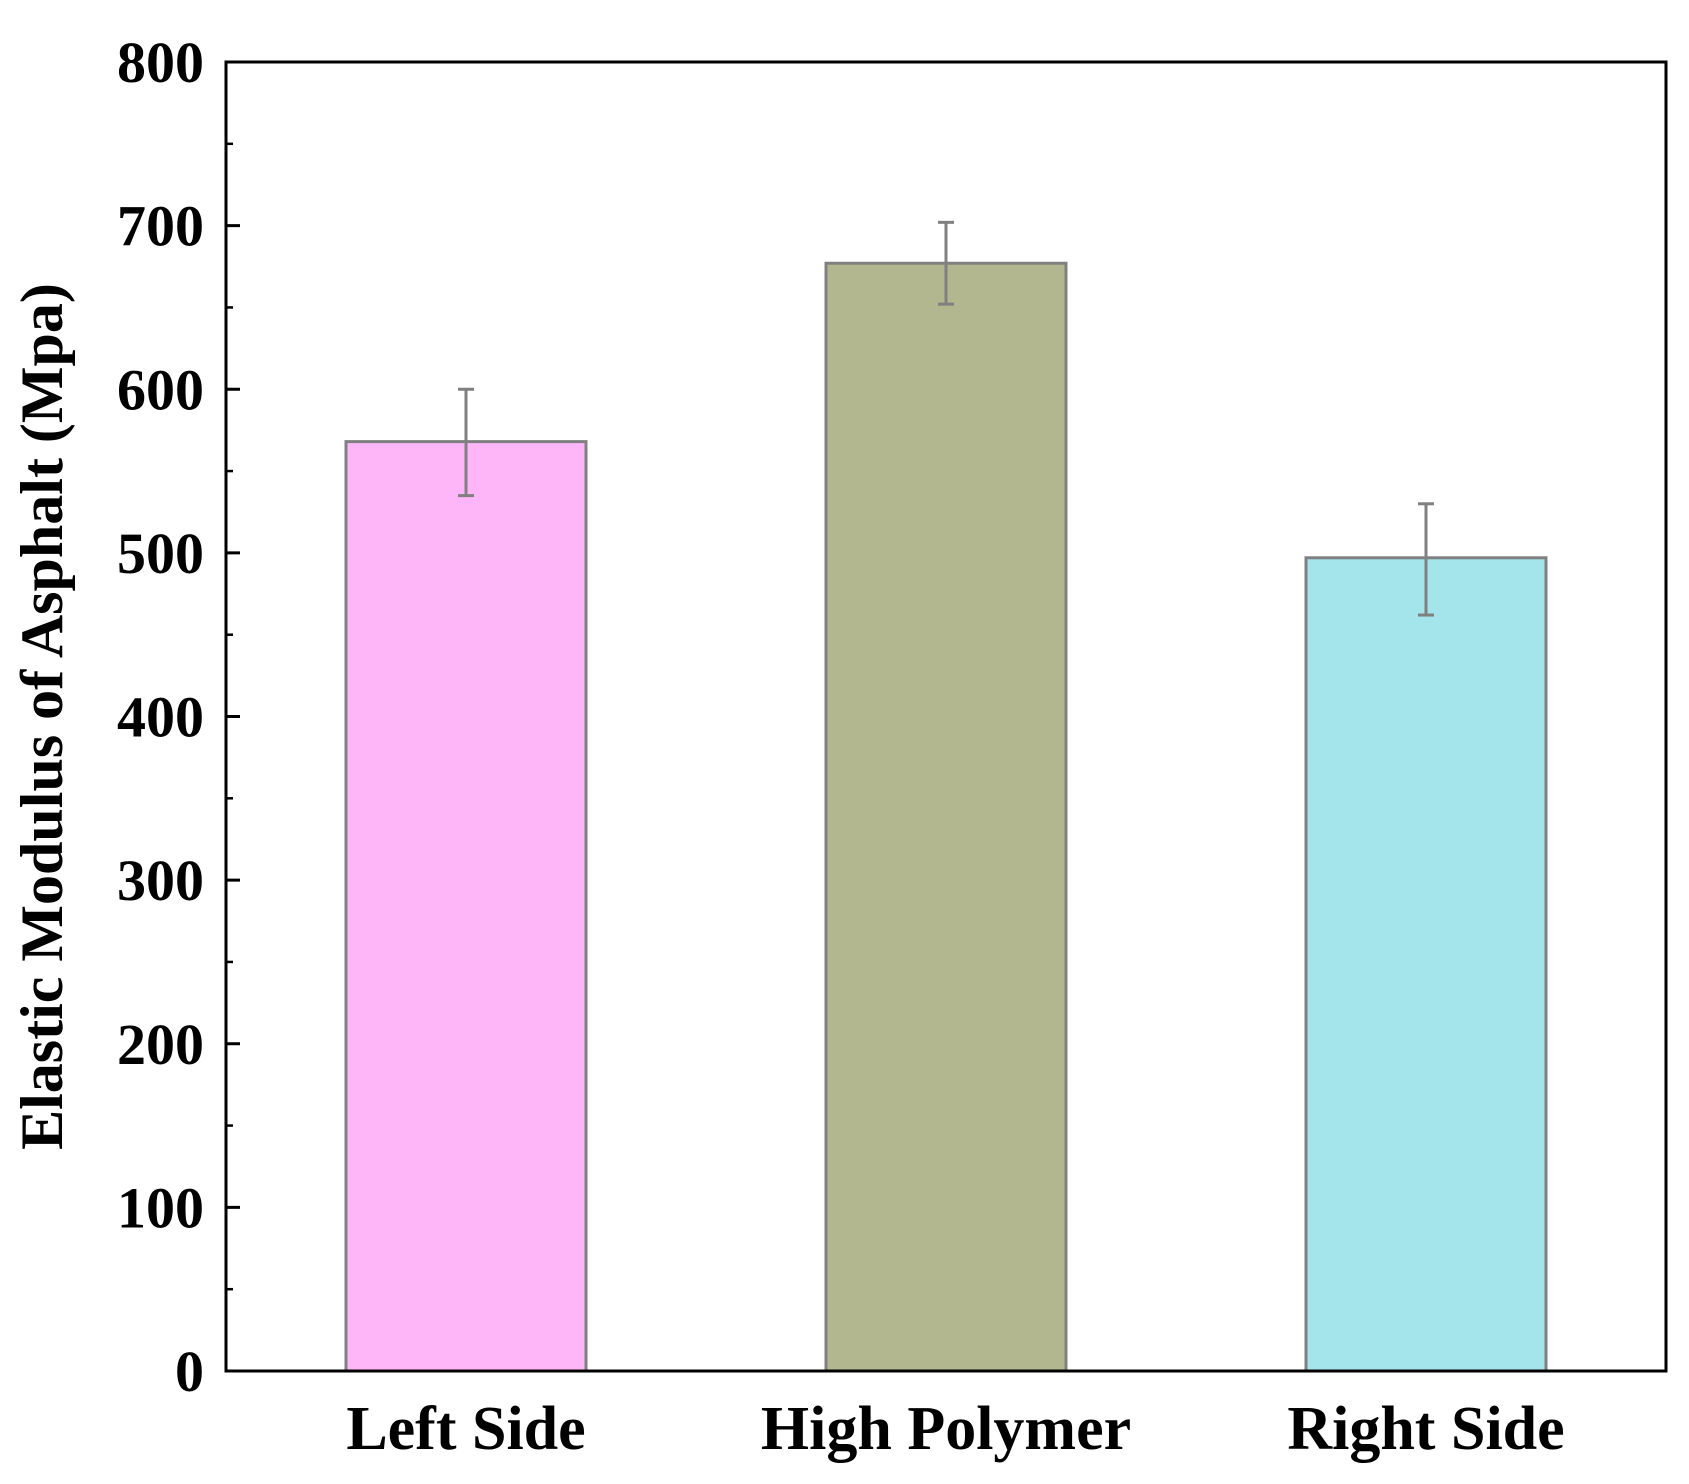 This screenshot has width=1689, height=1484. What do you see at coordinates (1425, 1429) in the screenshot?
I see `x-tick-label: Right Side` at bounding box center [1425, 1429].